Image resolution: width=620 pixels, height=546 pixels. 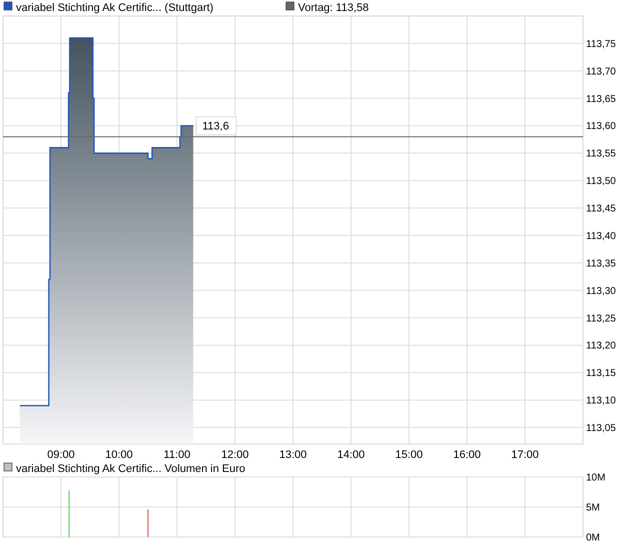 What do you see at coordinates (601, 154) in the screenshot?
I see `y-tick-label: 113,55` at bounding box center [601, 154].